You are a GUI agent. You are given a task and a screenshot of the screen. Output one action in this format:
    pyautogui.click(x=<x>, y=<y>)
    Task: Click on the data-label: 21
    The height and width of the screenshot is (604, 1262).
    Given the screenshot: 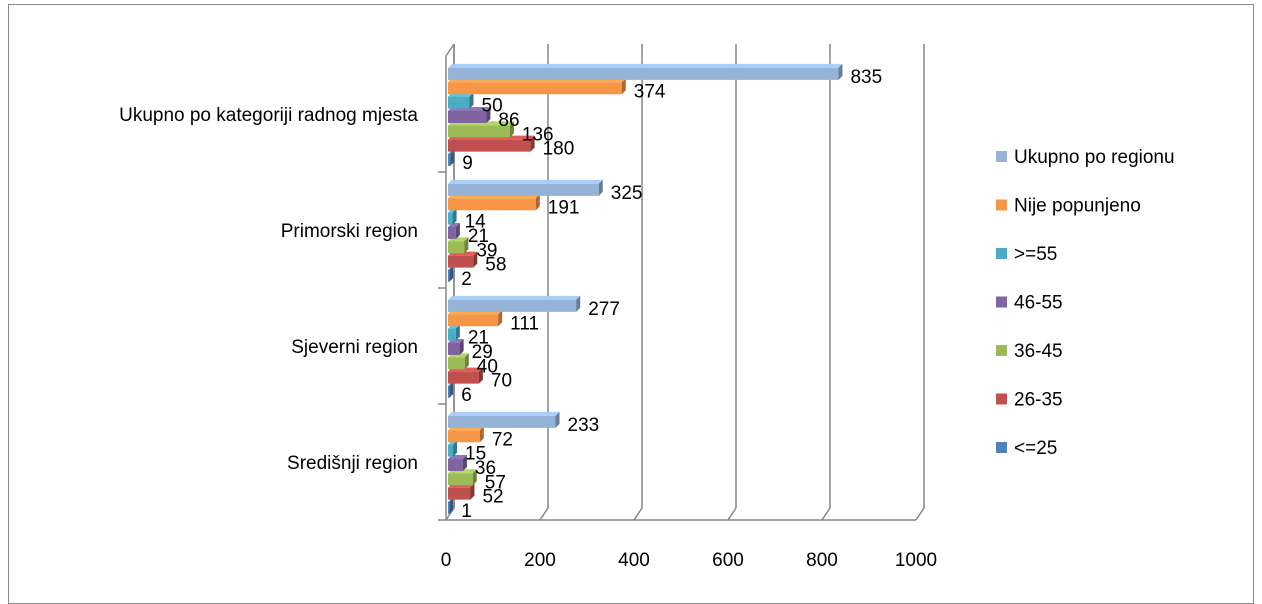 What is the action you would take?
    pyautogui.click(x=478, y=236)
    